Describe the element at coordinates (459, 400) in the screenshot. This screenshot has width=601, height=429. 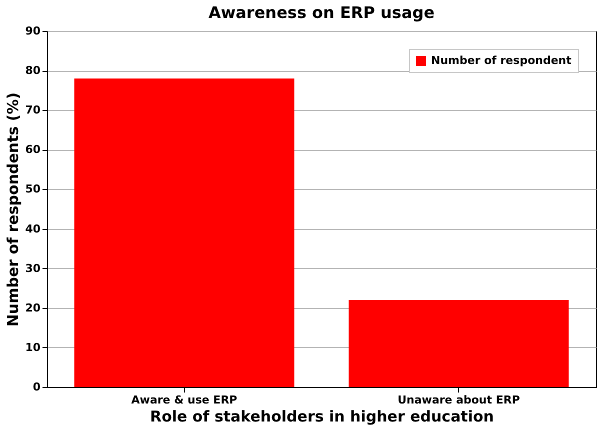
I see `x-tick-label: Unaware about ERP` at that location.